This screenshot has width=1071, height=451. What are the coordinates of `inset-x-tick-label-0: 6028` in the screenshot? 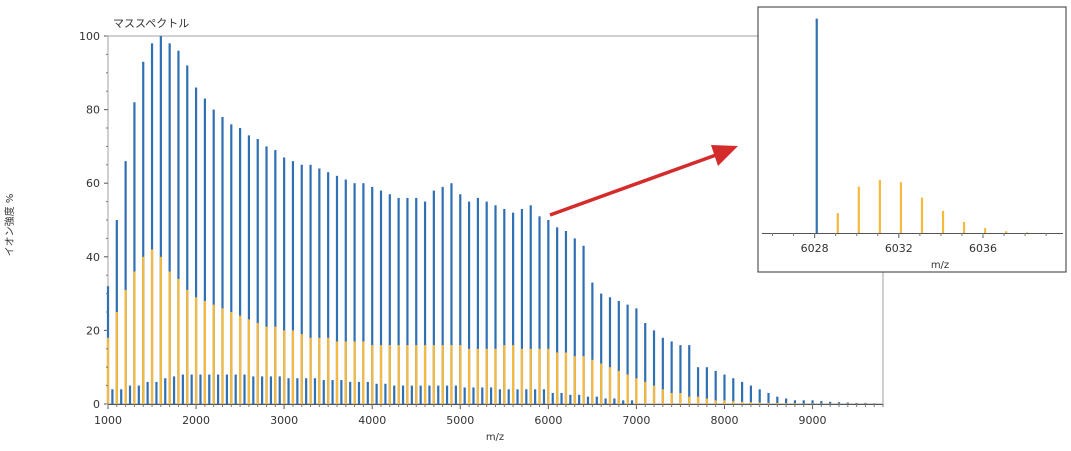 It's located at (815, 248).